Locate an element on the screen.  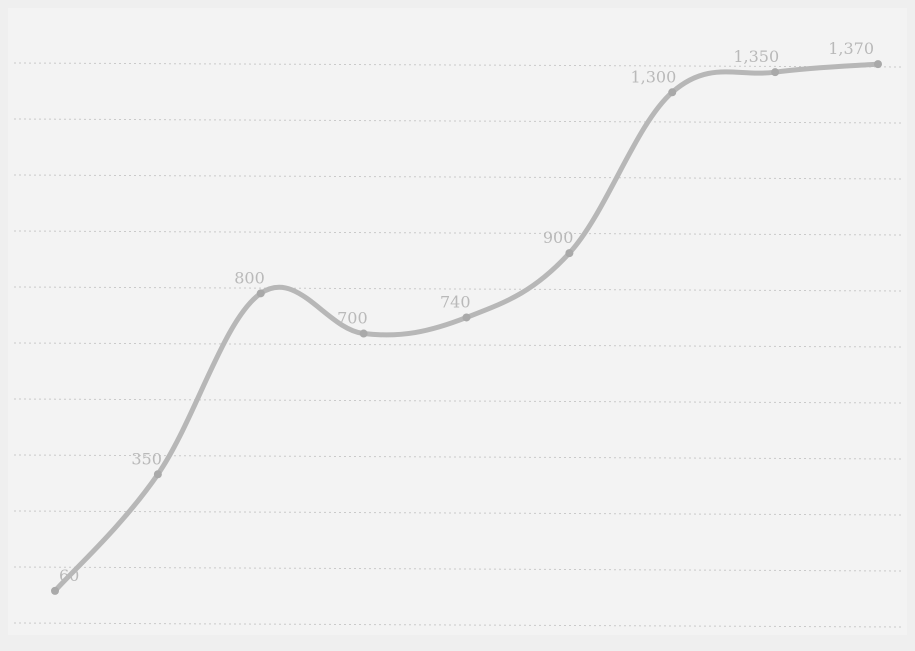
data-label: 60 is located at coordinates (69, 575).